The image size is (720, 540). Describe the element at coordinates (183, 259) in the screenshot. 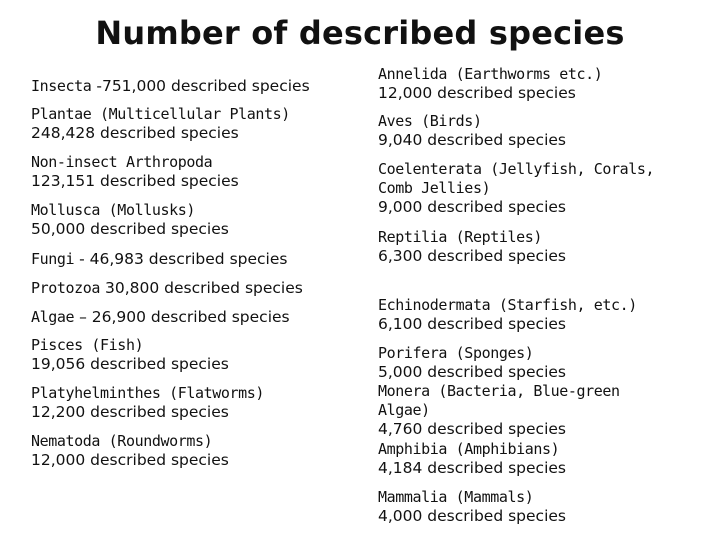

I see `species-count: - 46,983 described species` at that location.